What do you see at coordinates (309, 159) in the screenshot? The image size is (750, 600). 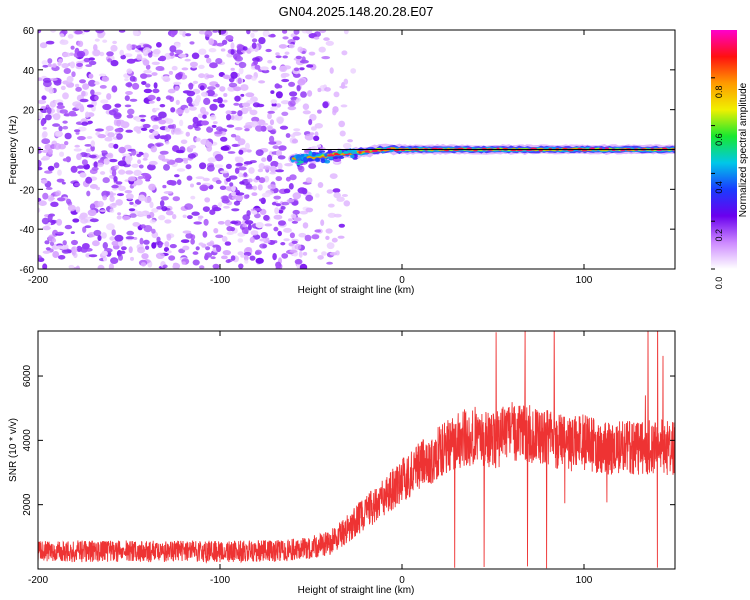 I see `signal-spill` at bounding box center [309, 159].